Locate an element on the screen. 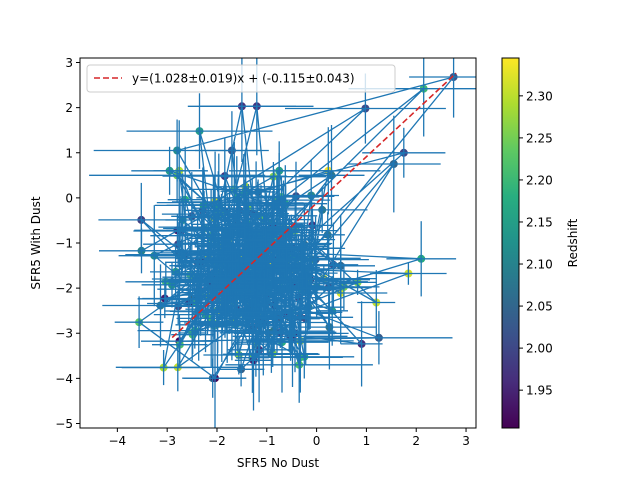 This screenshot has height=480, width=640. colorbar-tick-label: 2.10 is located at coordinates (539, 265).